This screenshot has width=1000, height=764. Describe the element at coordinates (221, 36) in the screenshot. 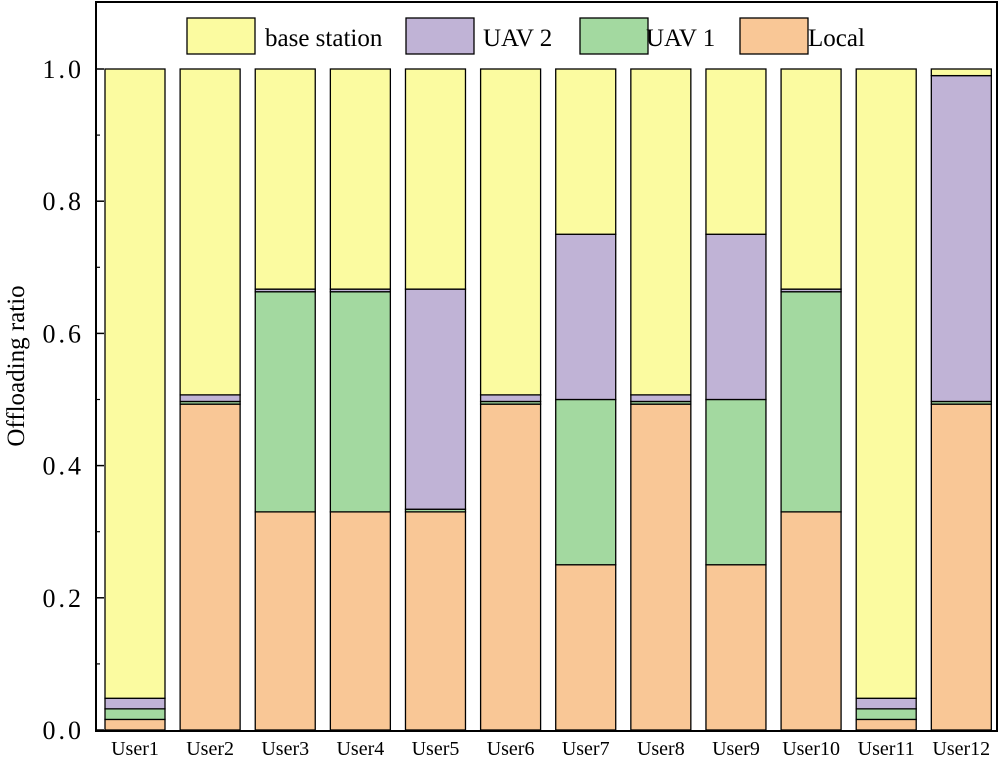

I see `legend-swatch-base-station` at that location.